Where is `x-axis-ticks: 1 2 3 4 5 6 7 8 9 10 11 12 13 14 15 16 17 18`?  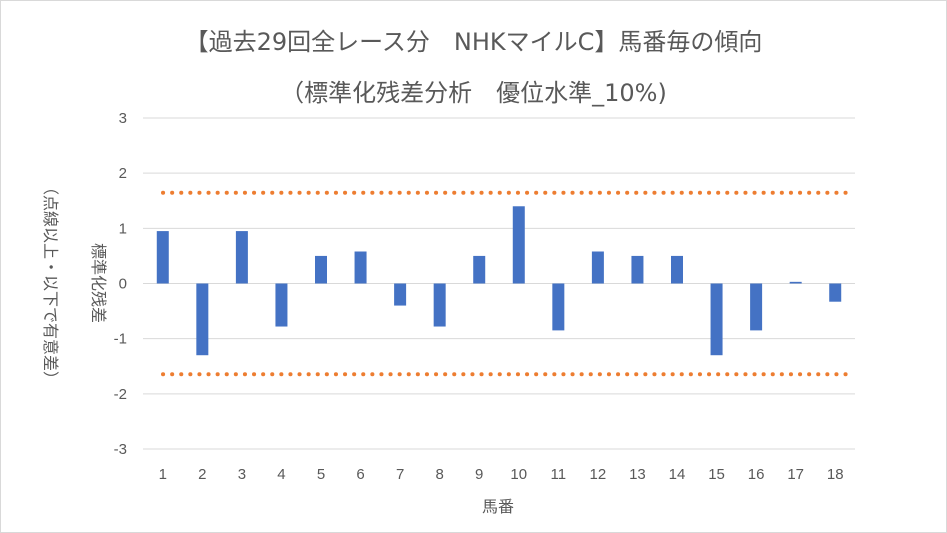
x-axis-ticks: 1 2 3 4 5 6 7 8 9 10 11 12 13 14 15 16 17 18 is located at coordinates (501, 474).